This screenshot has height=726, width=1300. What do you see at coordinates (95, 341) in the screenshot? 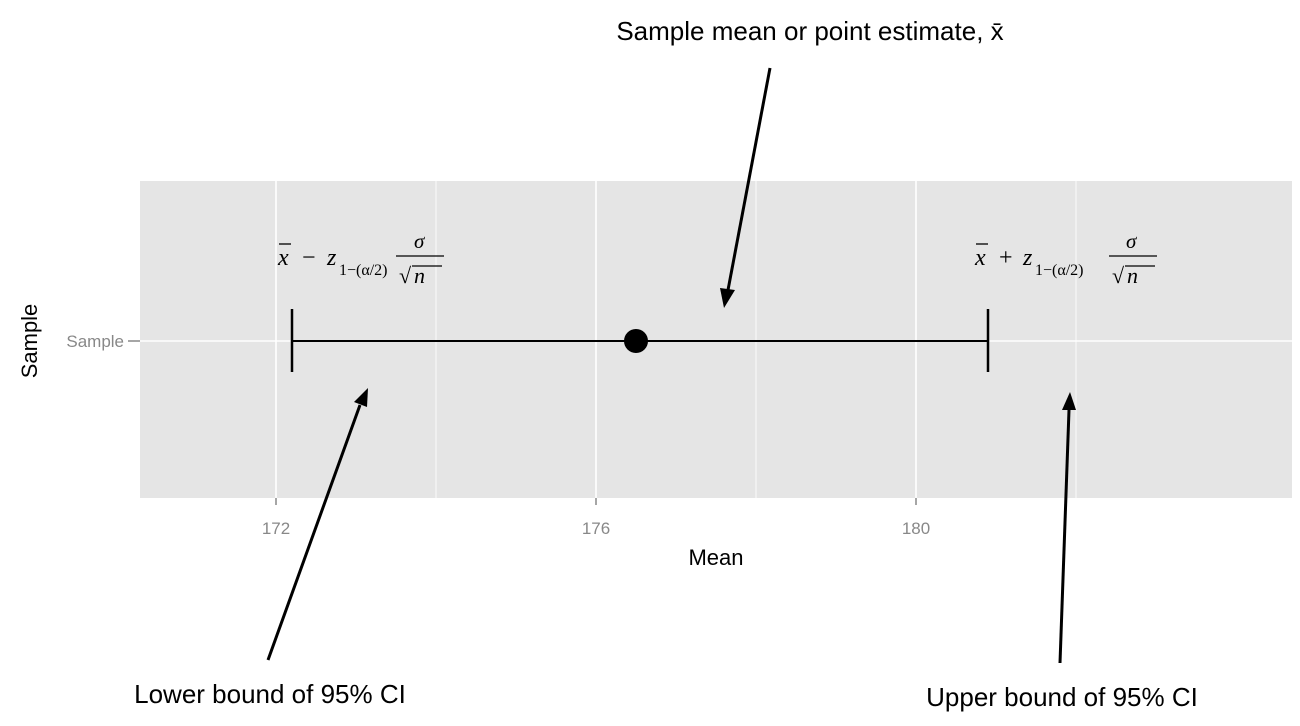
I see `y-tick-label: Sample` at bounding box center [95, 341].